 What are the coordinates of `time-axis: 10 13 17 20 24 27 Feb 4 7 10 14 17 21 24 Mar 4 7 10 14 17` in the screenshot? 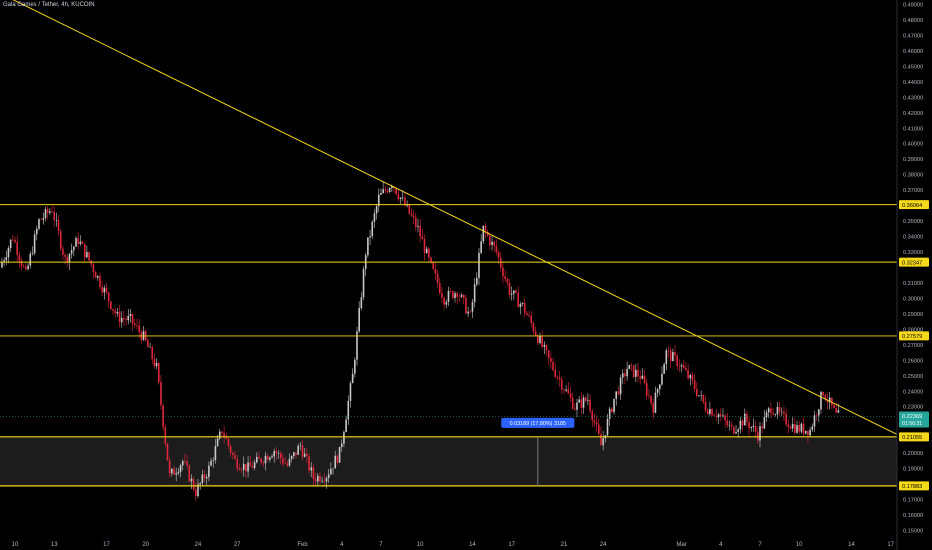 It's located at (453, 545).